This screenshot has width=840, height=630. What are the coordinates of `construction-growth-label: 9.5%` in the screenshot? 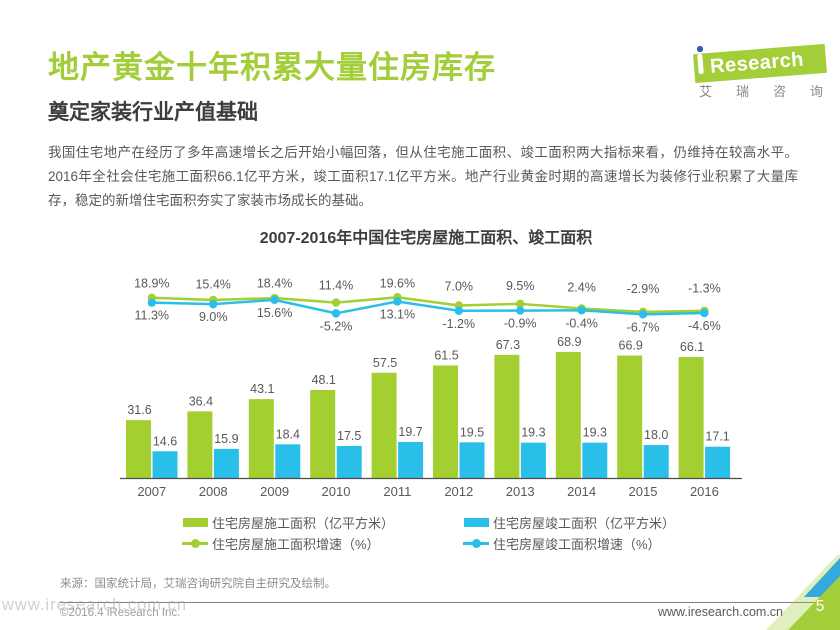 It's located at (520, 286).